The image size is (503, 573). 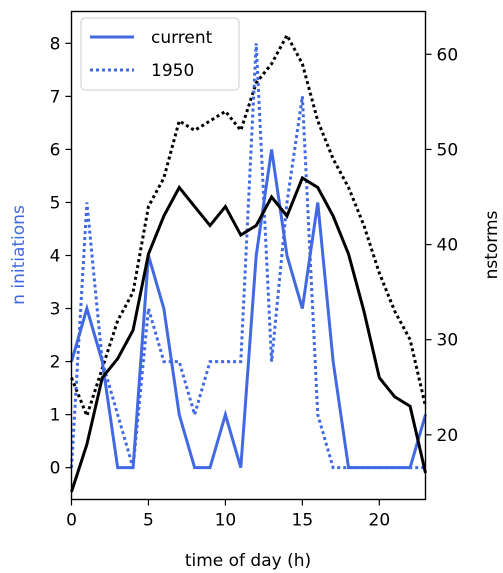 I want to click on left-y-axis: 0 1 2 3 4 5 6 7 8, so click(x=61, y=256).